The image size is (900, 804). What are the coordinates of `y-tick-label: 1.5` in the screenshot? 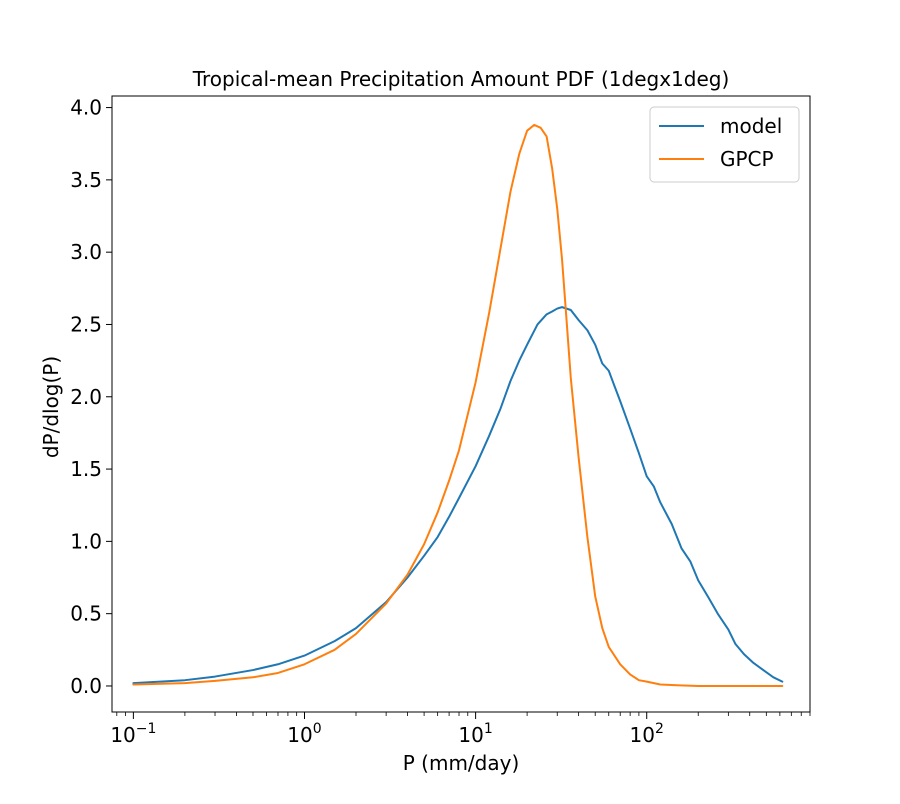 It's located at (86, 469).